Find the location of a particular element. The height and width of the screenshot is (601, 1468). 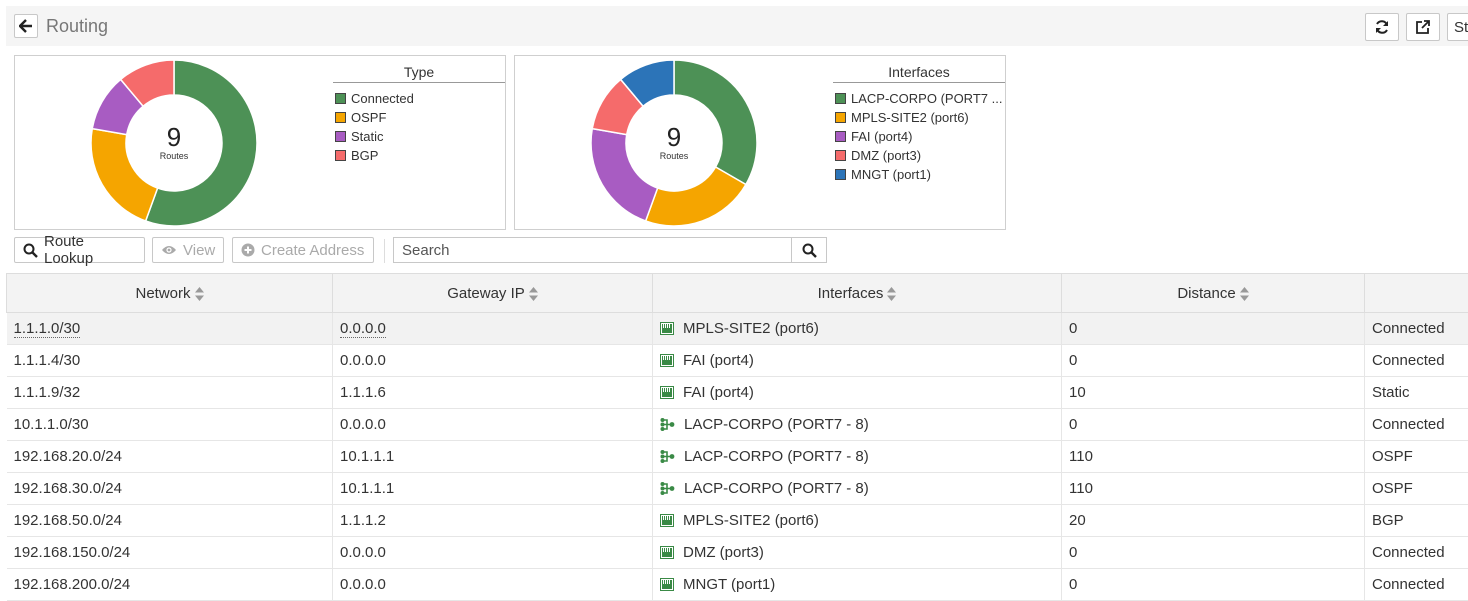

search-input is located at coordinates (593, 250).